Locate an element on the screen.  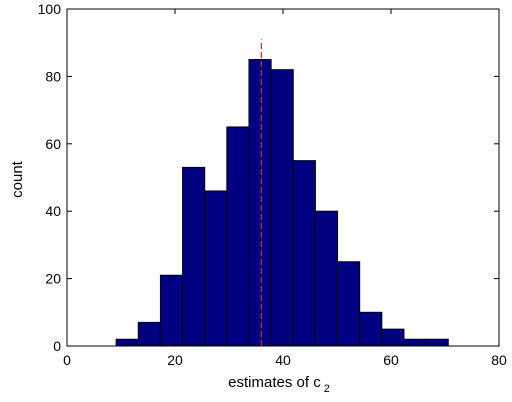
y-tick-label: 0 is located at coordinates (57, 346).